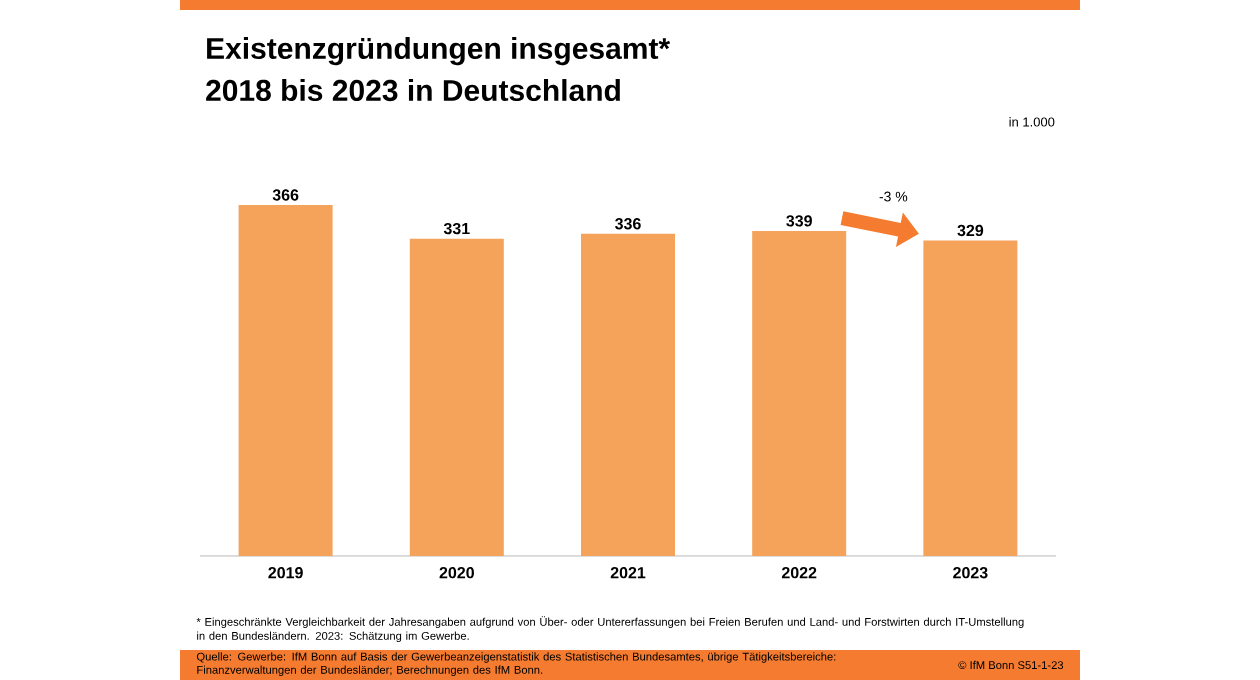 The height and width of the screenshot is (680, 1260). What do you see at coordinates (970, 573) in the screenshot?
I see `x-tick-label: 2023` at bounding box center [970, 573].